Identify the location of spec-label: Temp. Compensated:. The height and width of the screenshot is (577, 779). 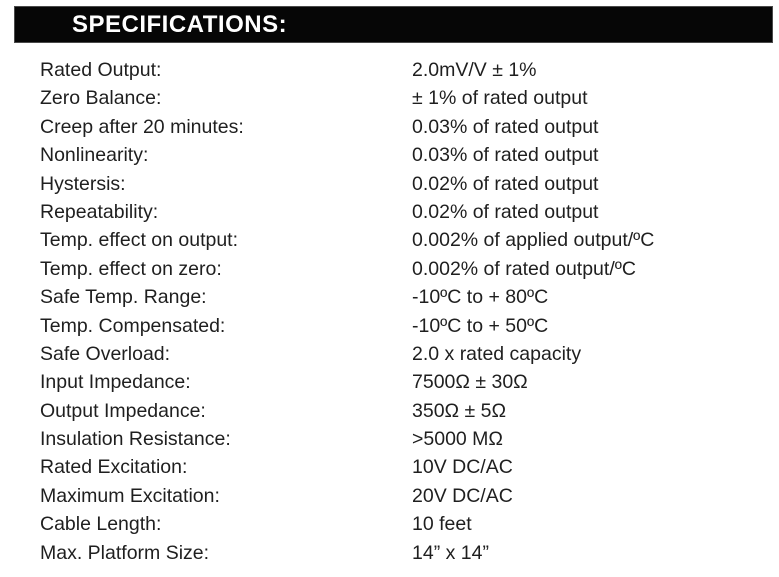
(133, 325).